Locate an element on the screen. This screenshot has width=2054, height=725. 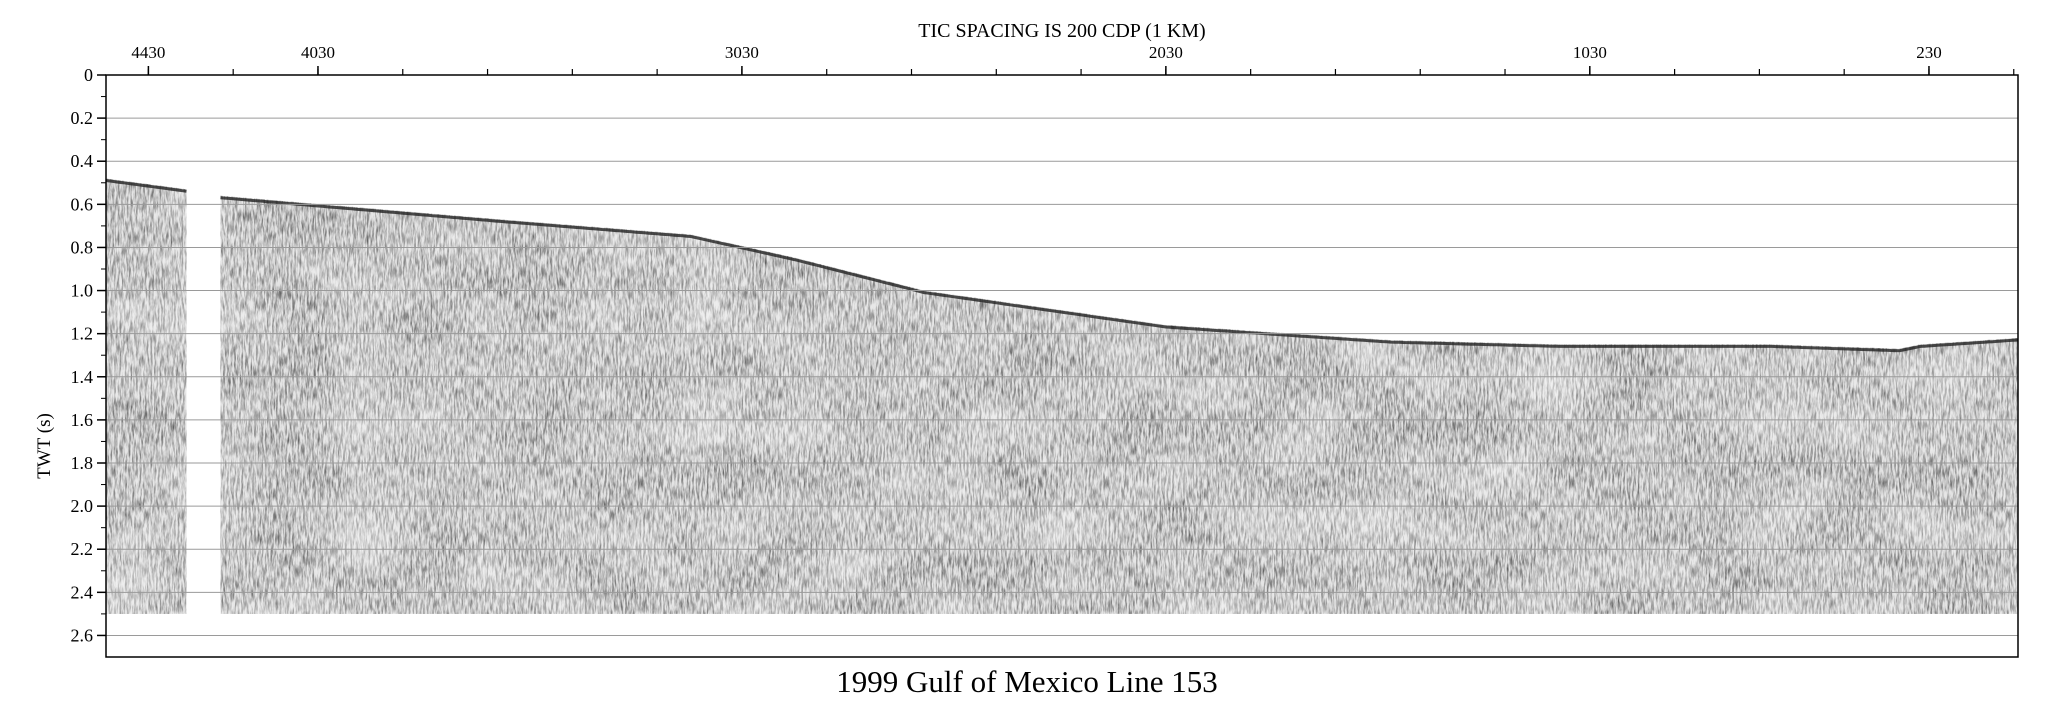
y-tick-label: 1.8 is located at coordinates (82, 463).